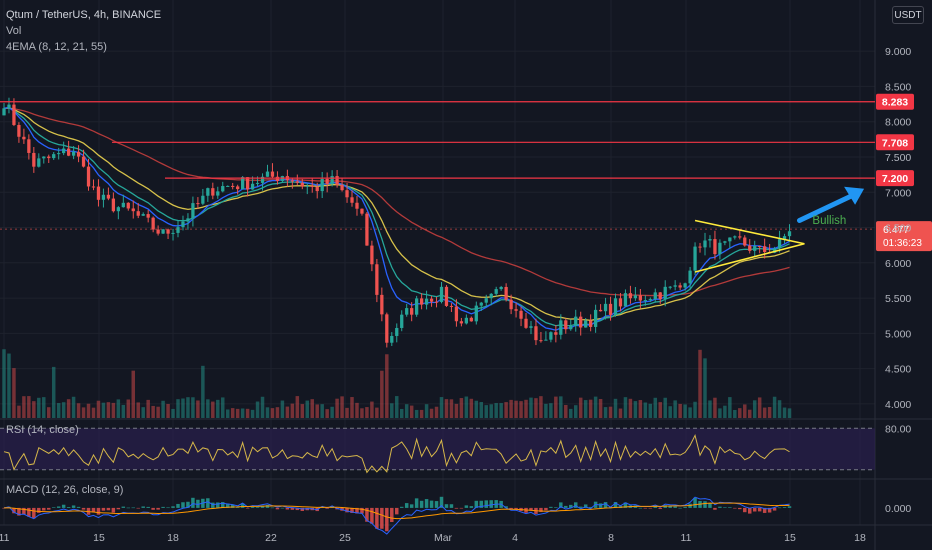 The width and height of the screenshot is (932, 550). Describe the element at coordinates (56, 47) in the screenshot. I see `ema-indicator-label: 4EMA (8, 12, 21, 55)` at that location.